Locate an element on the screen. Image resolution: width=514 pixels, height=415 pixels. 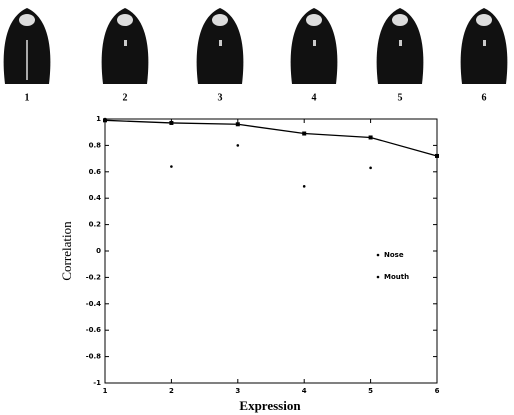
y-tick-label: -0.2 is located at coordinates (93, 277).